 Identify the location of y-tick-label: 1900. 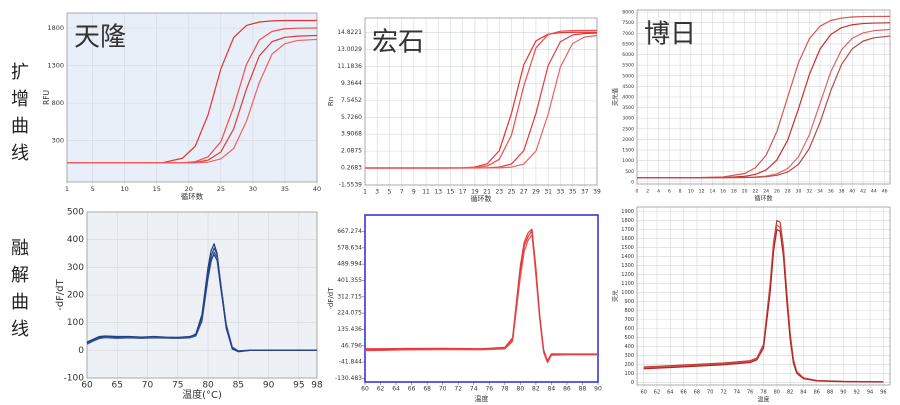
(627, 212).